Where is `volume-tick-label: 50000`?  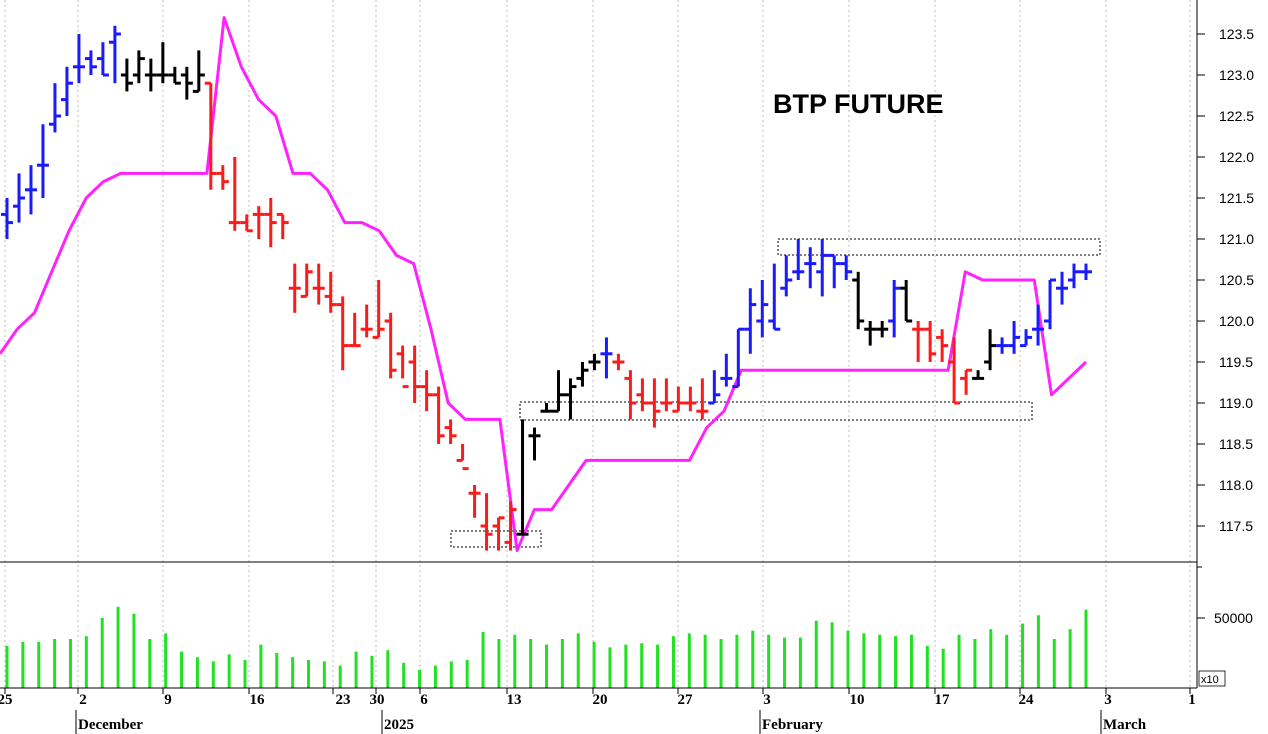
volume-tick-label: 50000 is located at coordinates (1233, 618).